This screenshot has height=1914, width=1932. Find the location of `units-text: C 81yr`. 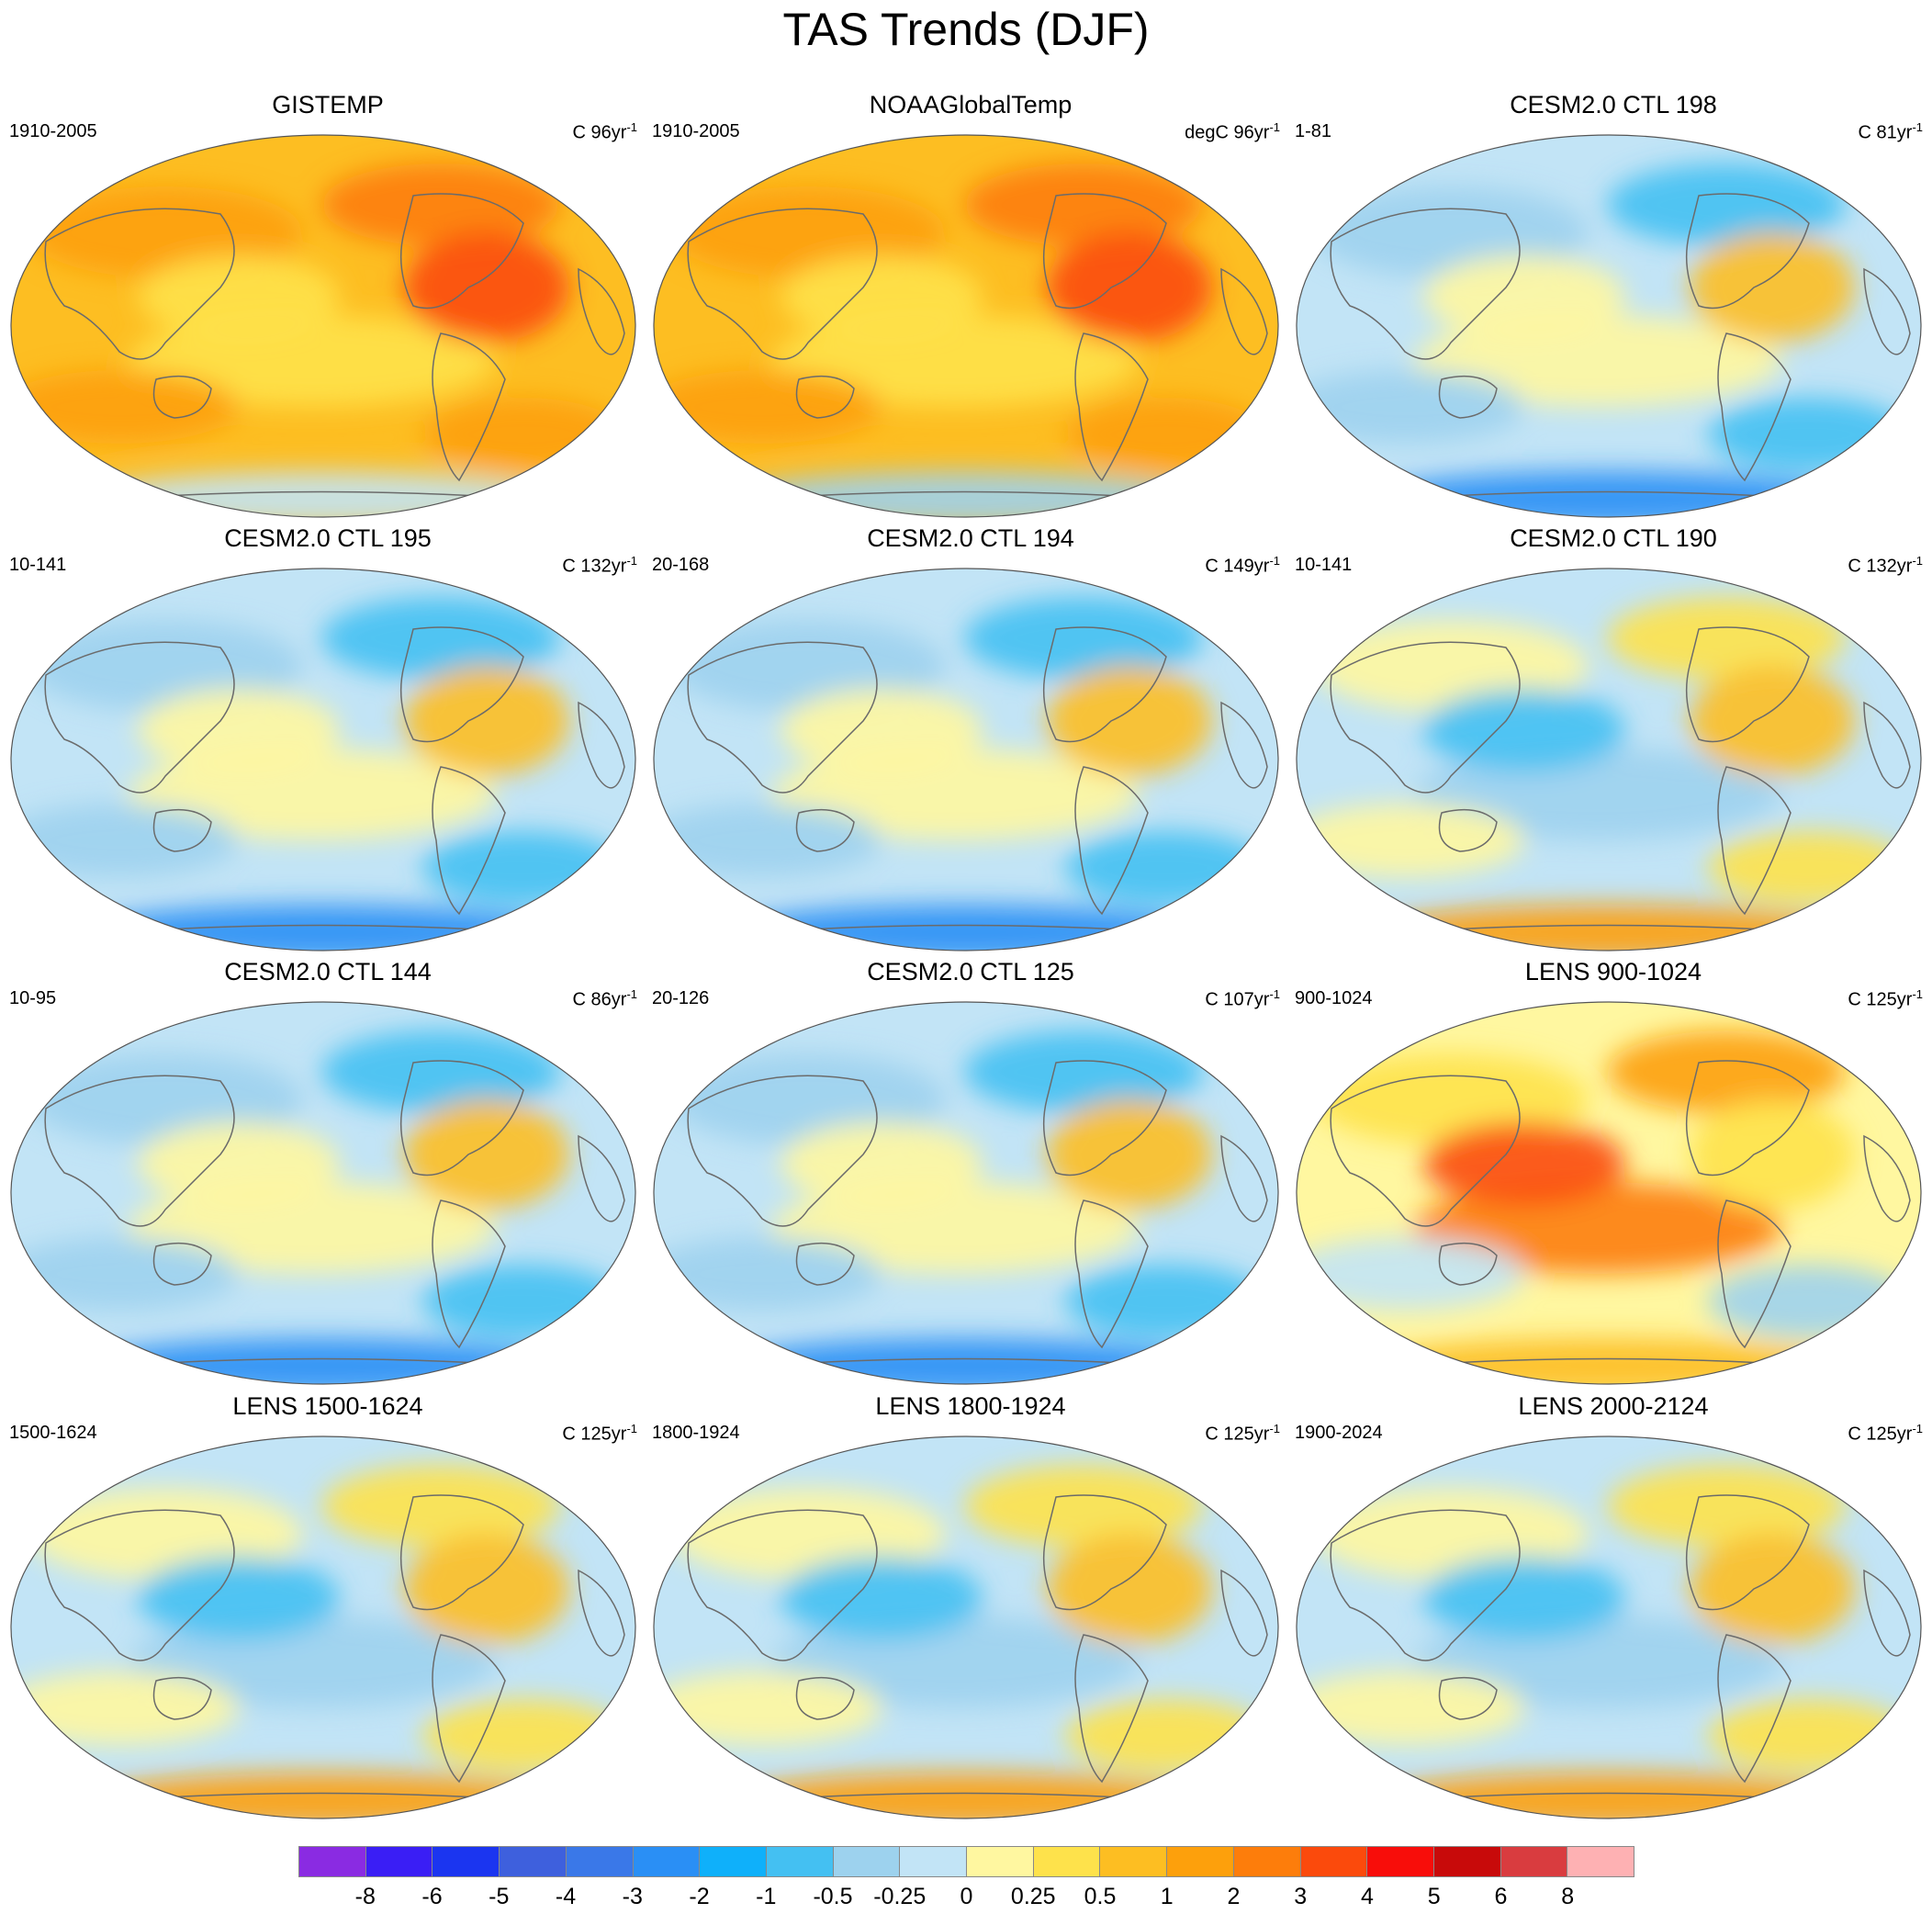

units-text: C 81yr is located at coordinates (1885, 132).